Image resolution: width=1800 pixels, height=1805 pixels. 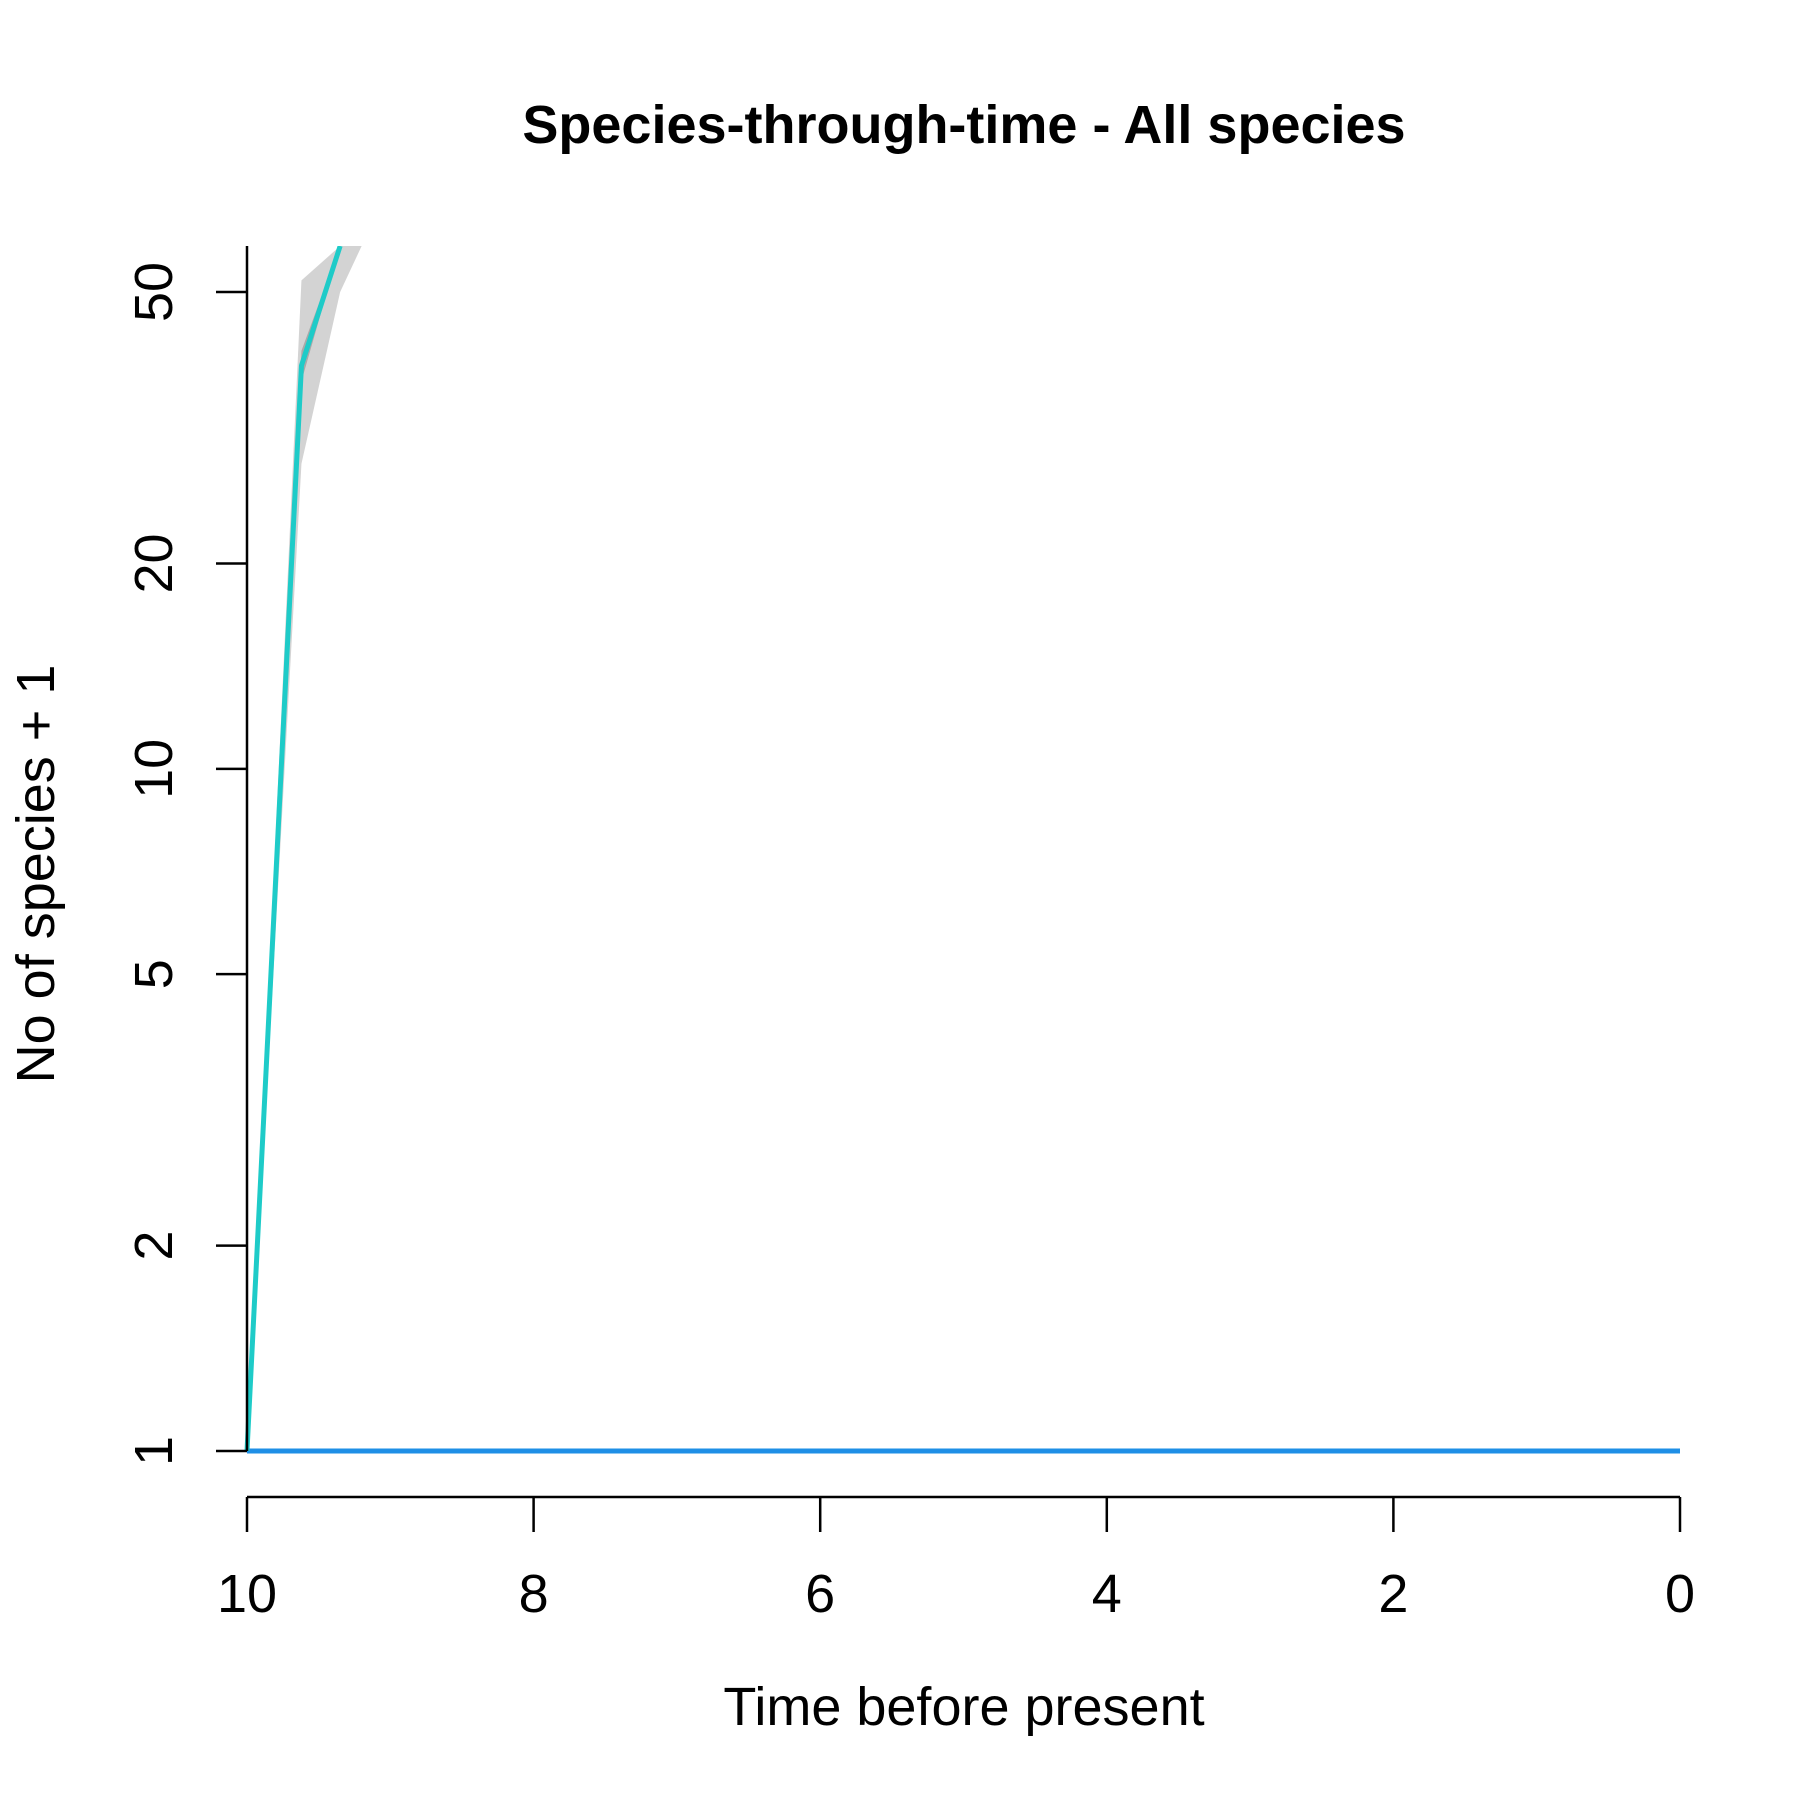 What do you see at coordinates (185, 864) in the screenshot?
I see `y-axis-ticks: 1 2 5 10 20 50` at bounding box center [185, 864].